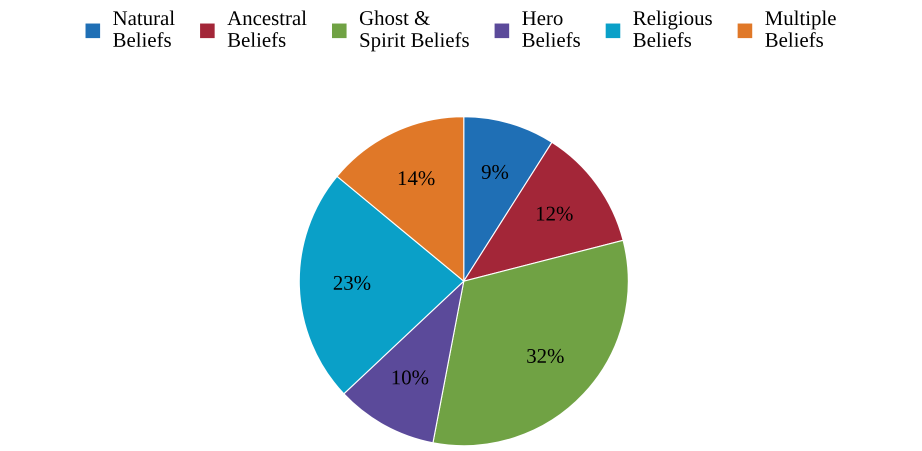  I want to click on data-label: 32%, so click(545, 356).